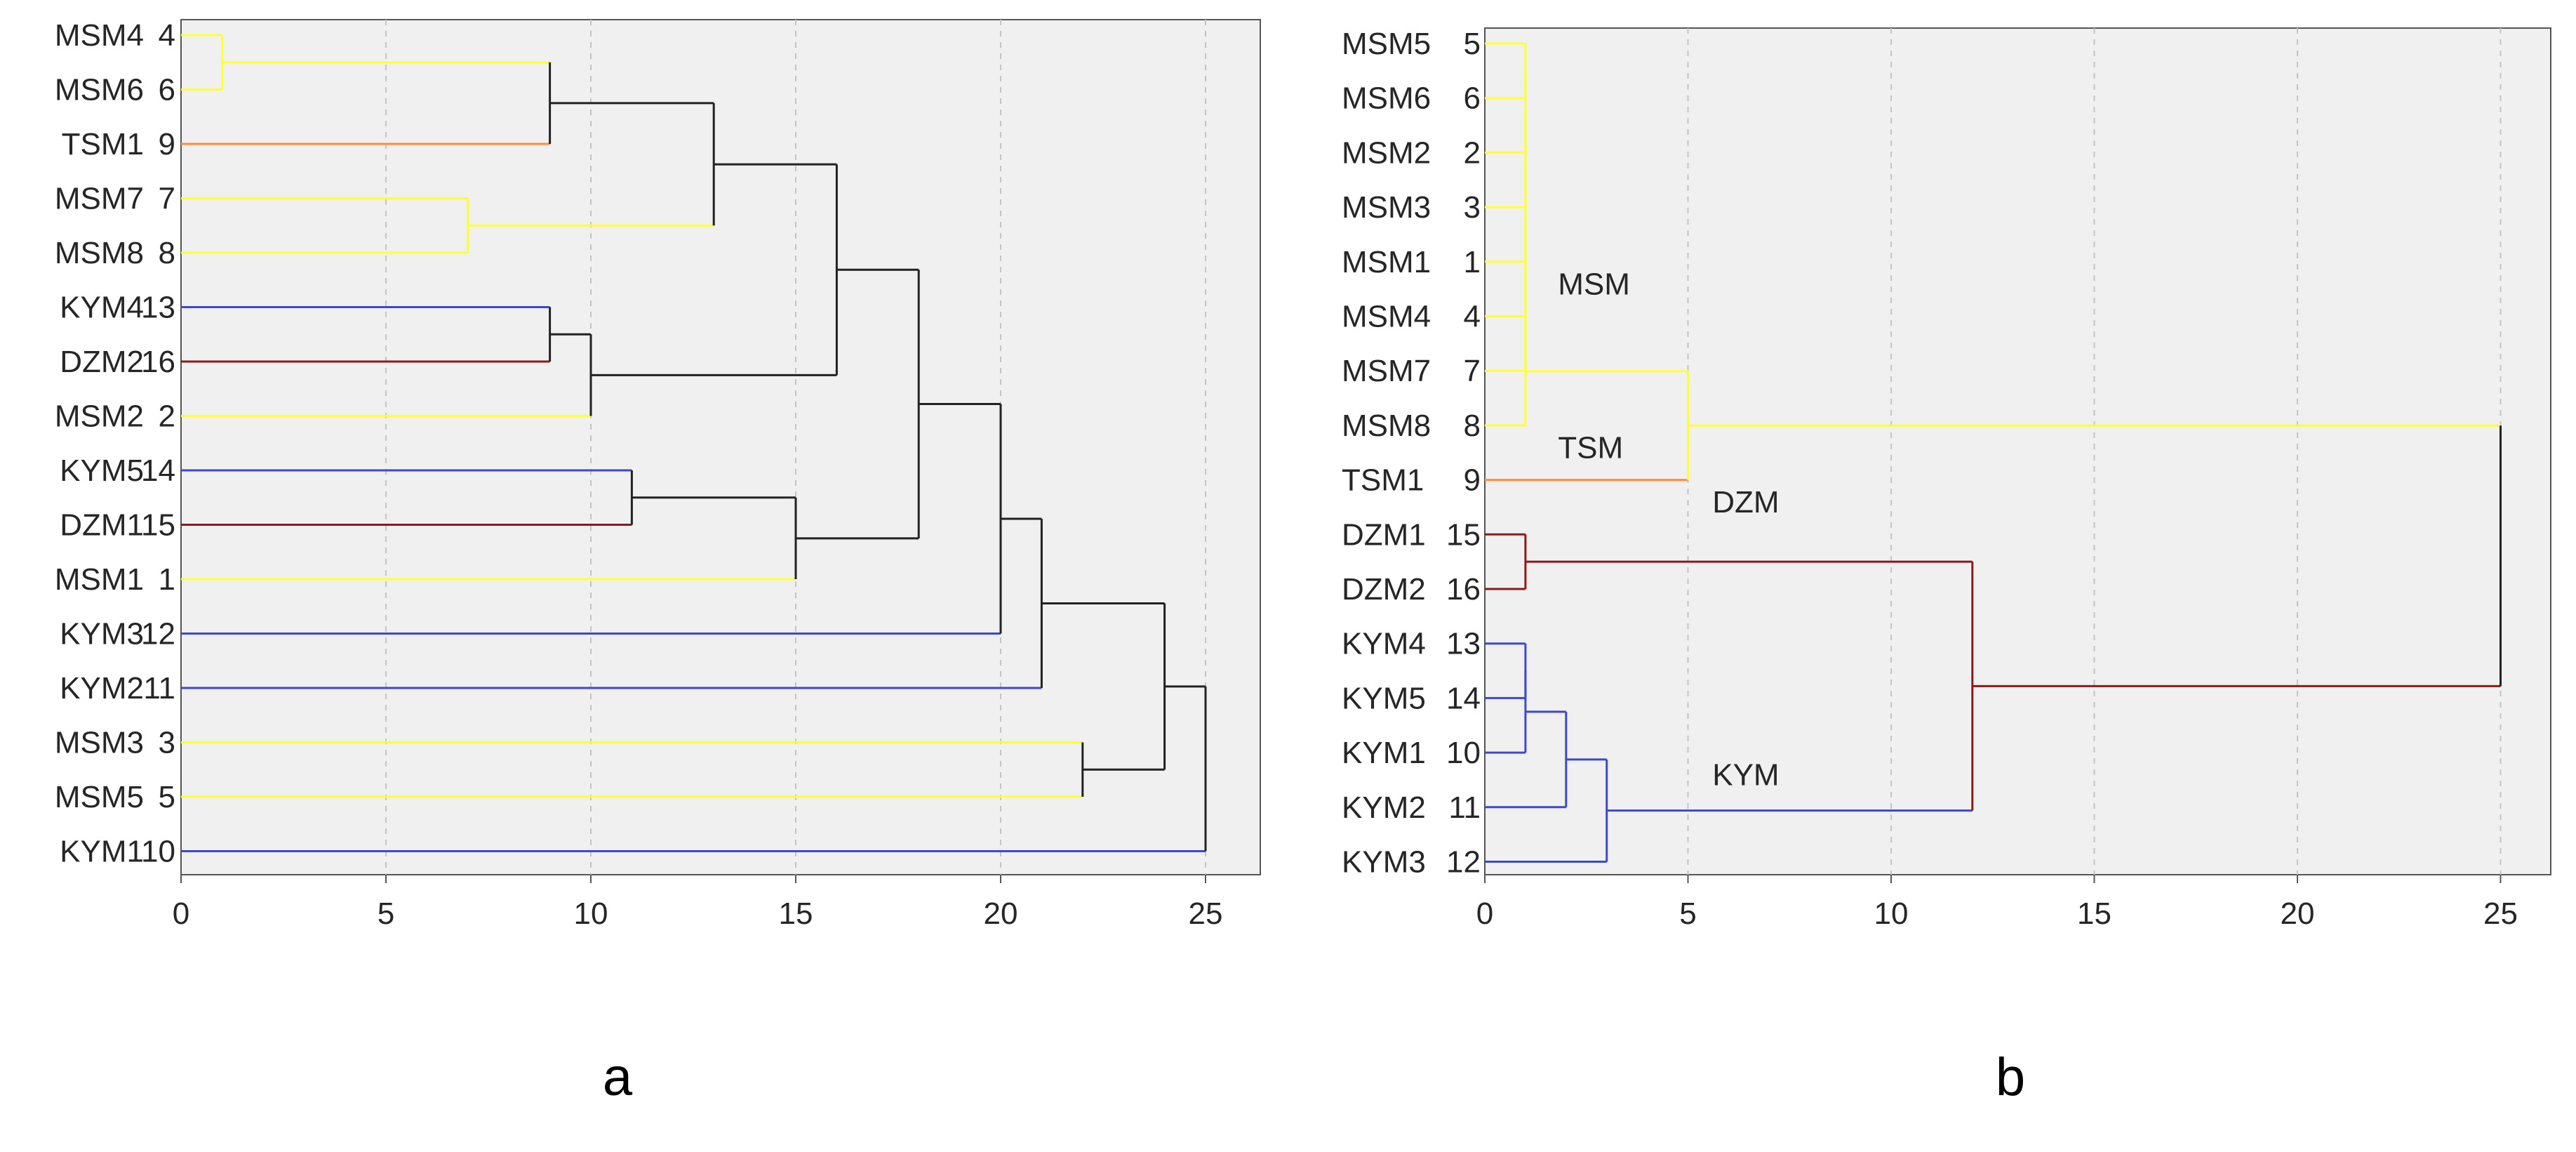  Describe the element at coordinates (1745, 775) in the screenshot. I see `cluster-annotation: KYM` at that location.